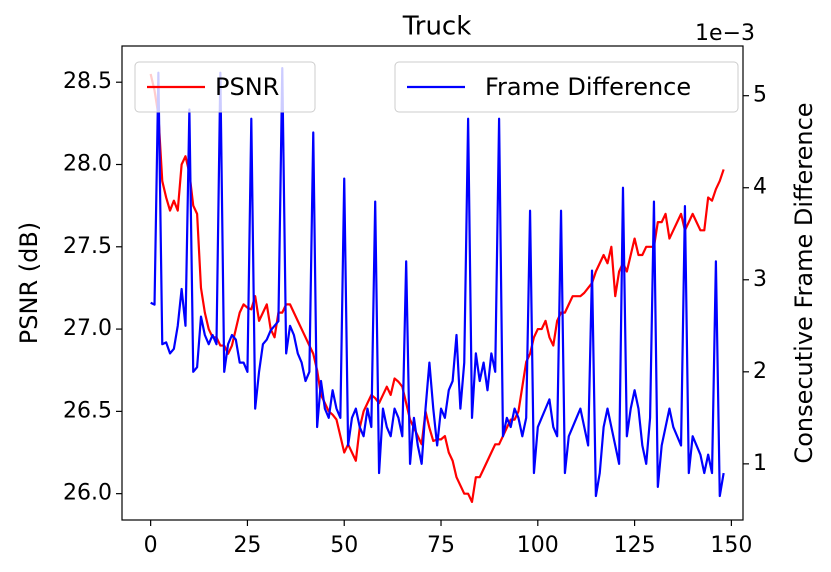 The width and height of the screenshot is (831, 572). Describe the element at coordinates (247, 545) in the screenshot. I see `x-tick-label: 25` at that location.